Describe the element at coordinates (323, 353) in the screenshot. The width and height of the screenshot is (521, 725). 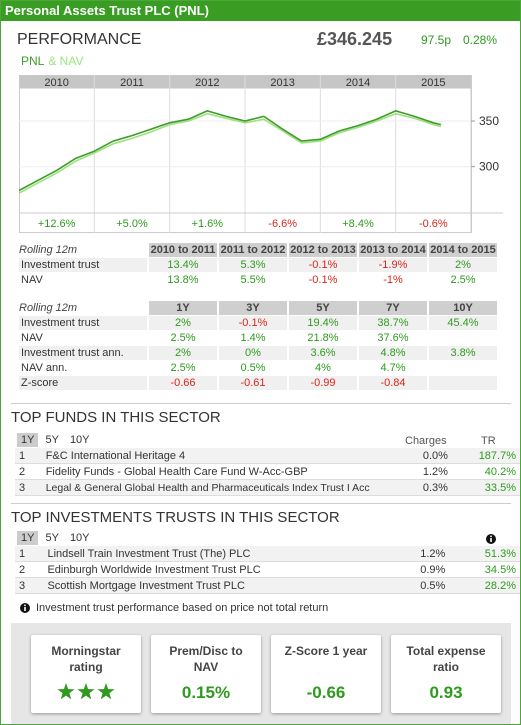
I see `cell: 3.6%` at that location.